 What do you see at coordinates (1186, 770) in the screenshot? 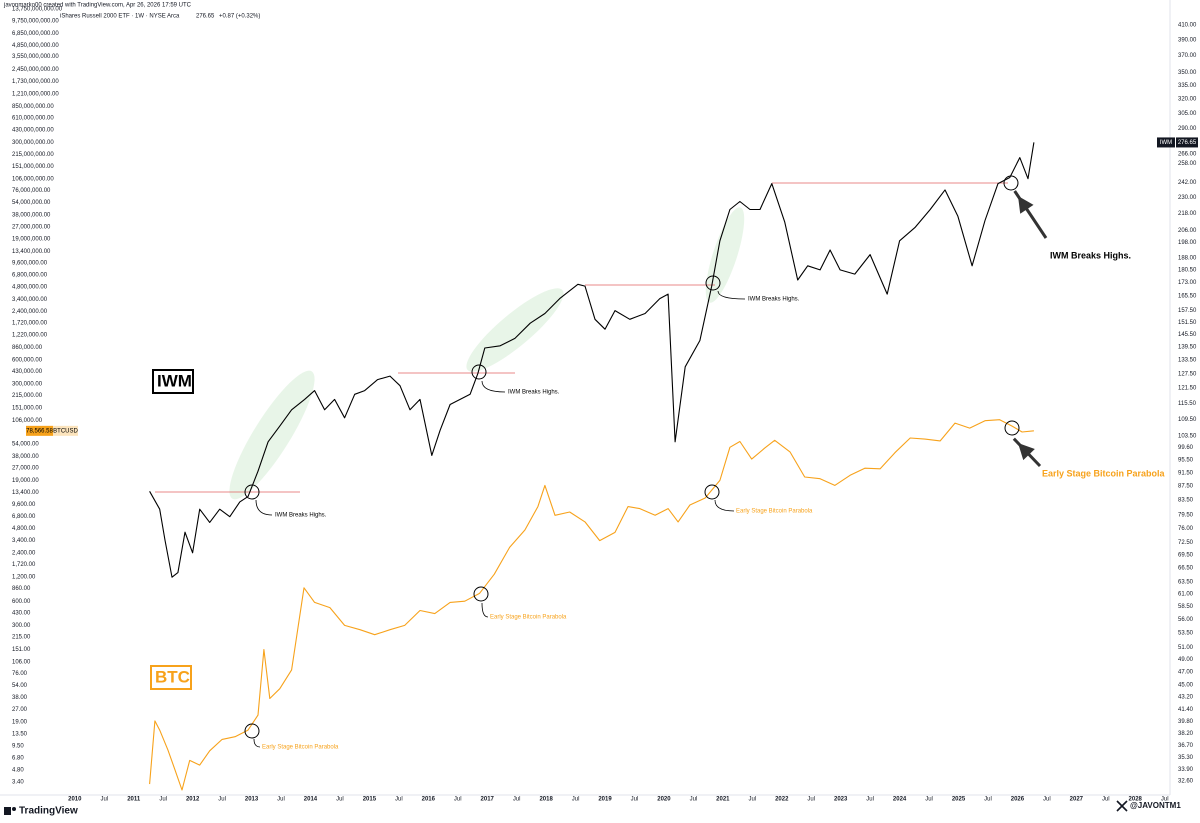
I see `y2-tick-label: 33.90` at bounding box center [1186, 770].